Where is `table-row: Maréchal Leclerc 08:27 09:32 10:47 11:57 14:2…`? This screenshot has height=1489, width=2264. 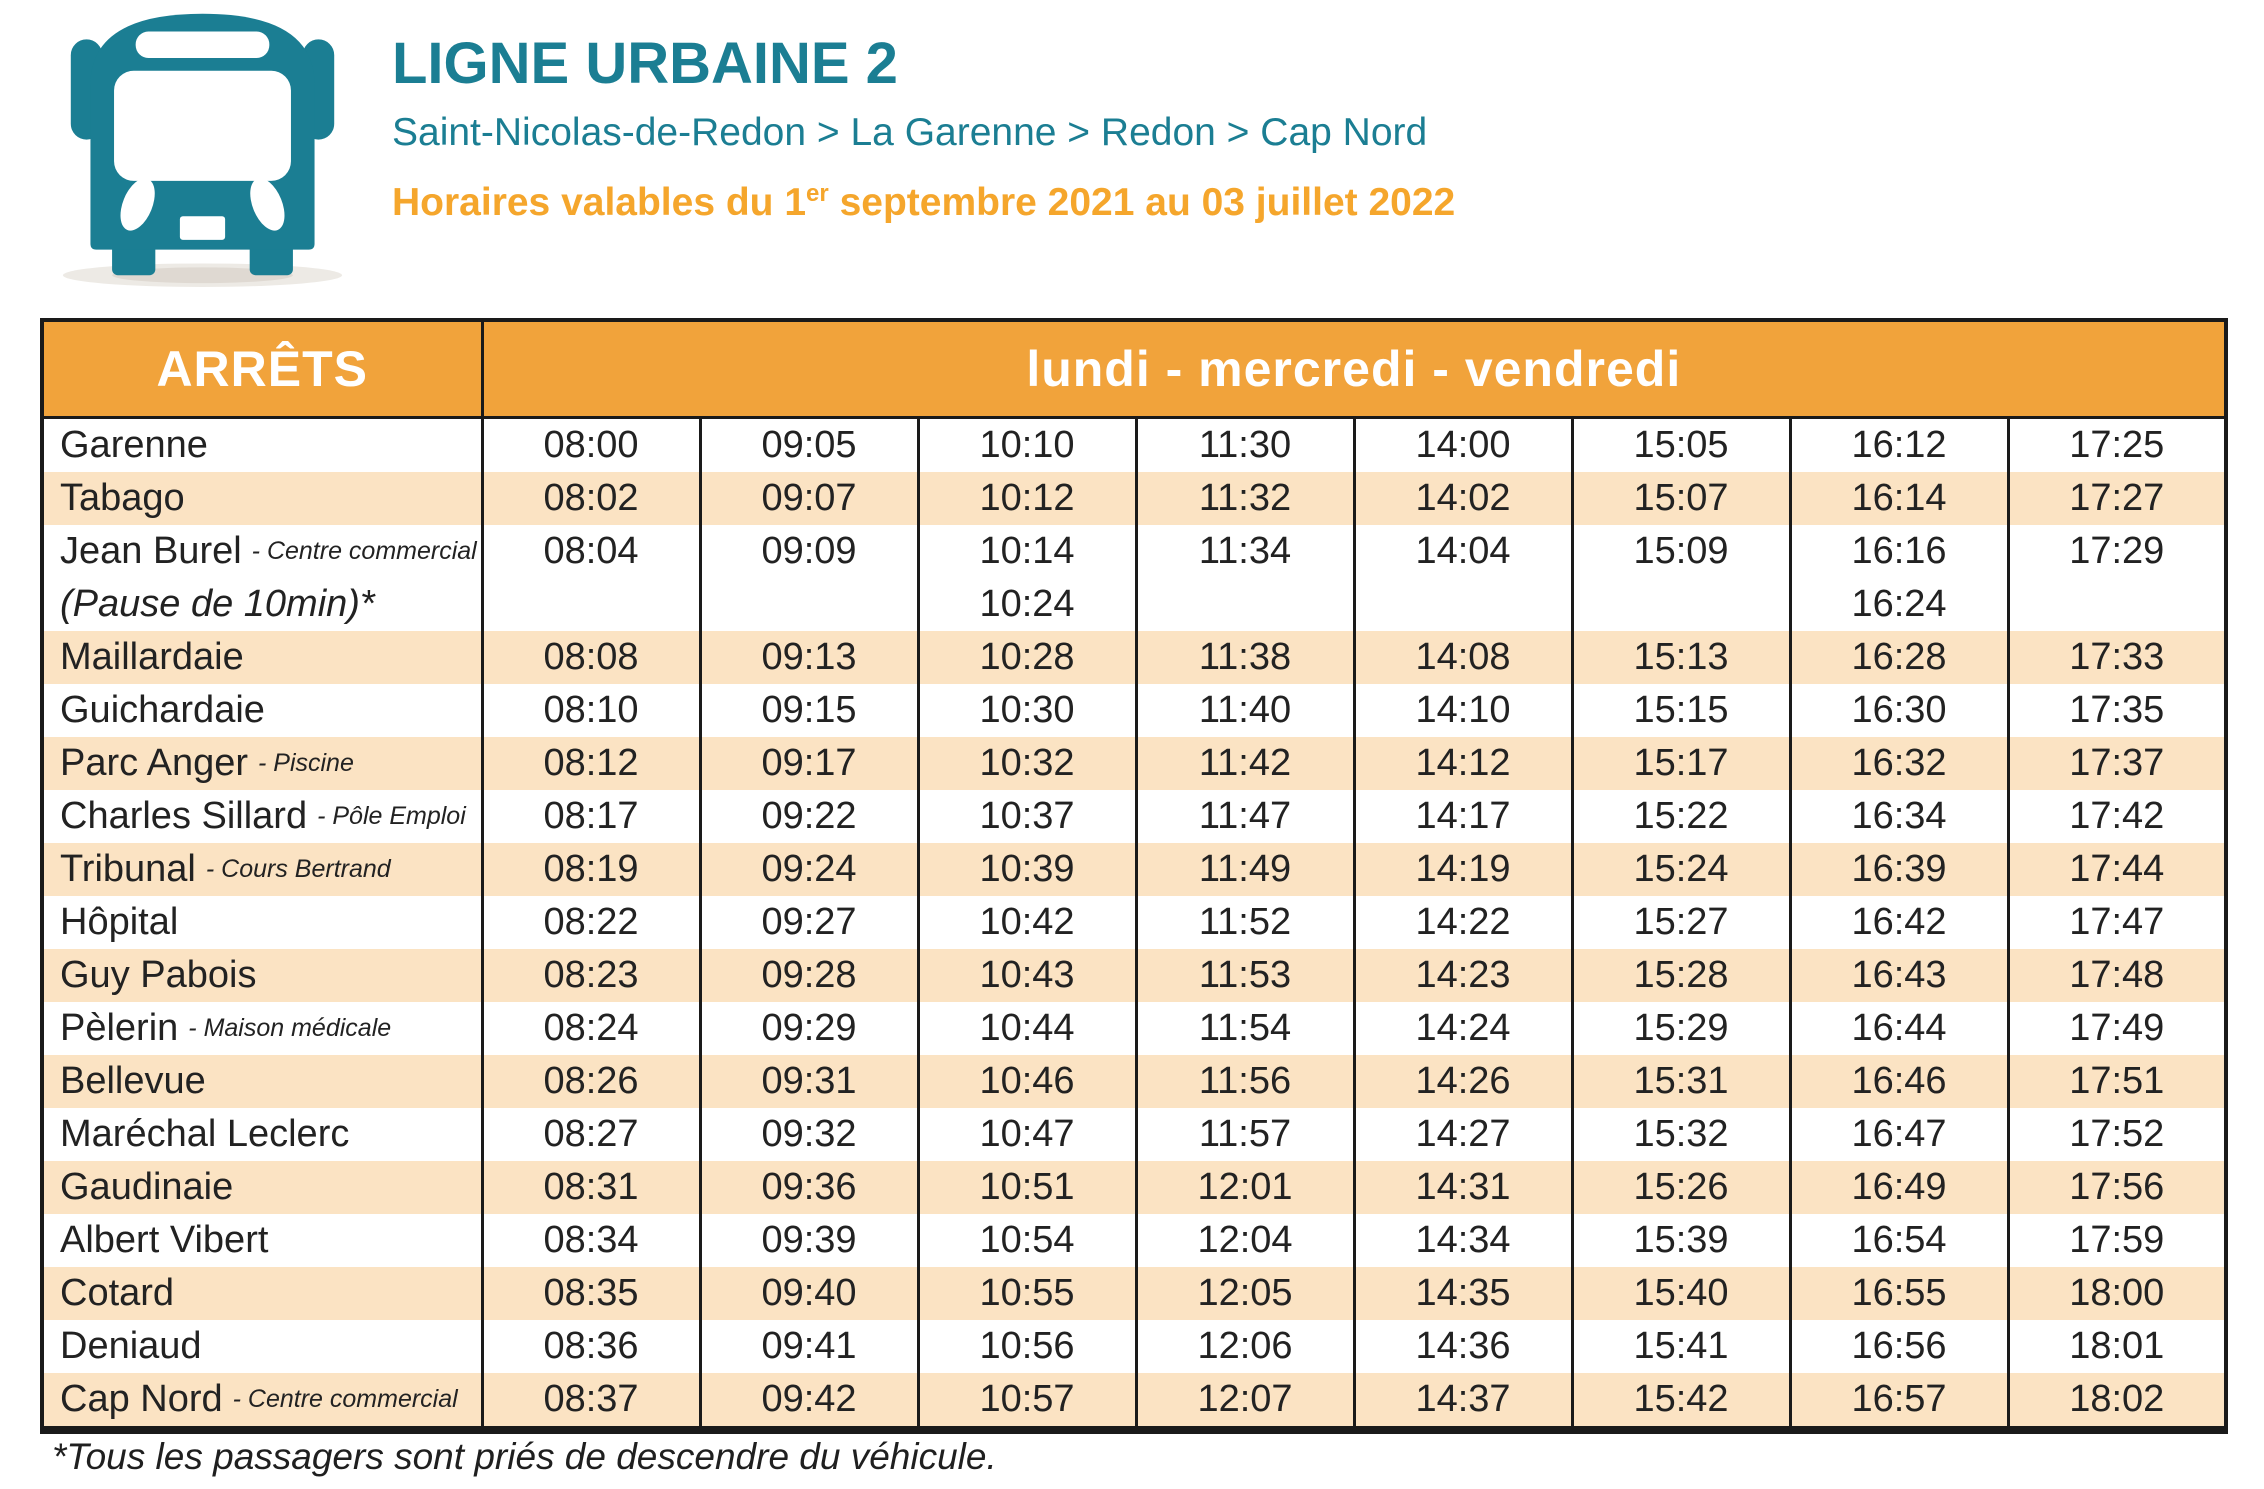
table-row: Maréchal Leclerc 08:27 09:32 10:47 11:57 14:2… is located at coordinates (1133, 1134).